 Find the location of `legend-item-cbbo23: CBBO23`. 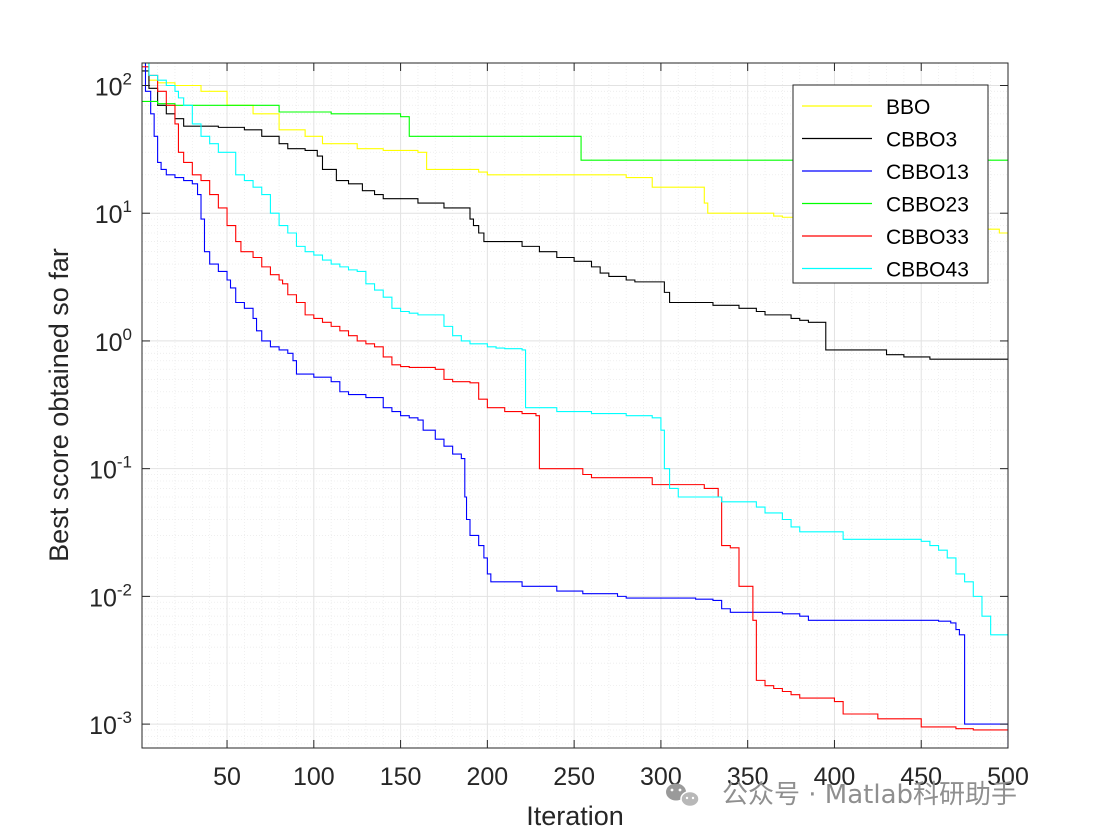

legend-item-cbbo23: CBBO23 is located at coordinates (885, 205).